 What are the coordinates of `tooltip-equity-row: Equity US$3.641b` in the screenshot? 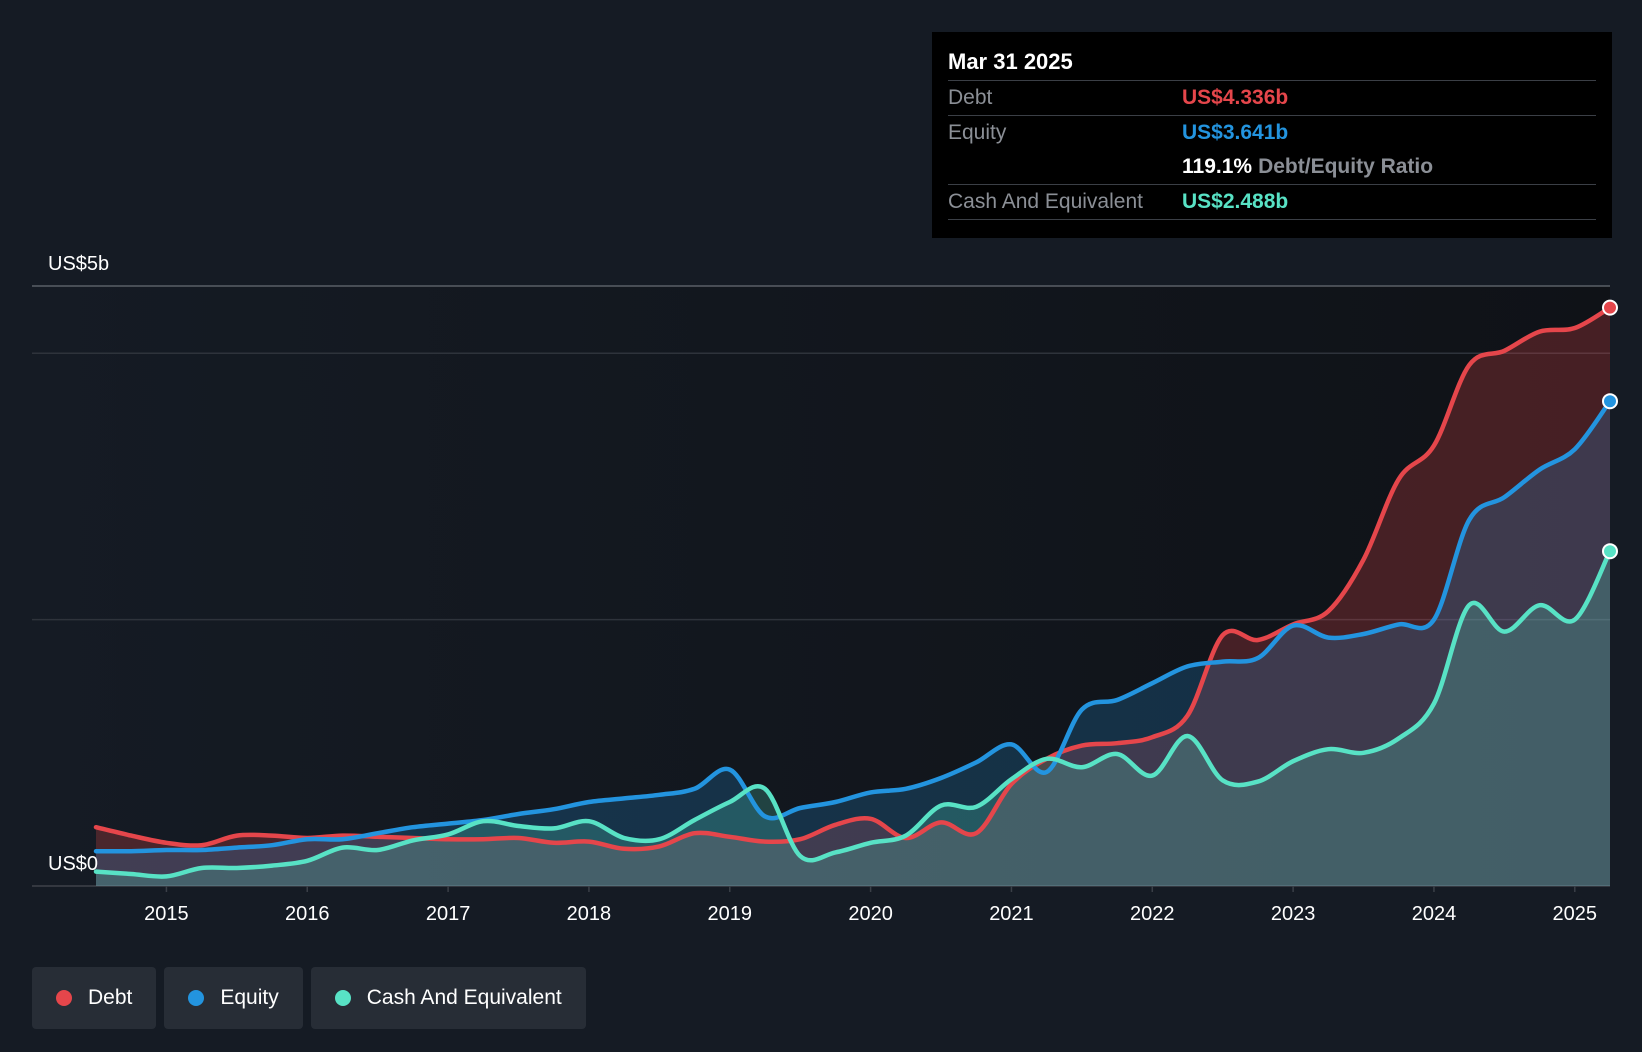 It's located at (1272, 132).